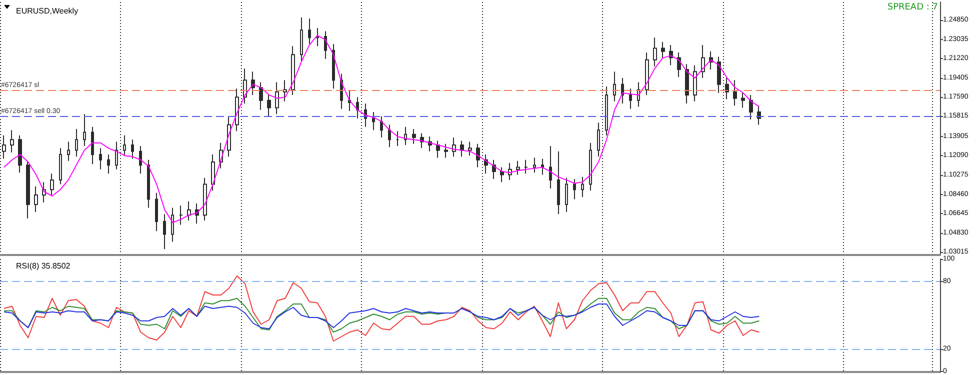  What do you see at coordinates (912, 7) in the screenshot?
I see `annotation: SPREAD : 7` at bounding box center [912, 7].